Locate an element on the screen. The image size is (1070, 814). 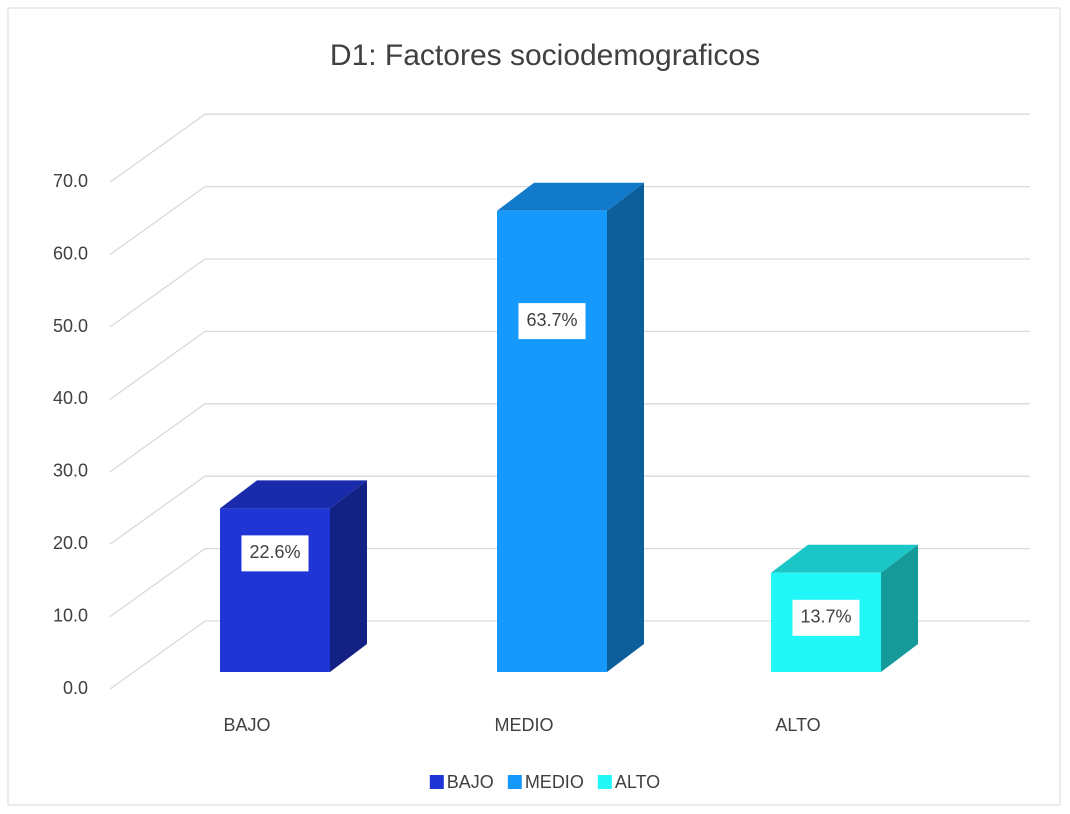
legend-label: MEDIO is located at coordinates (554, 782).